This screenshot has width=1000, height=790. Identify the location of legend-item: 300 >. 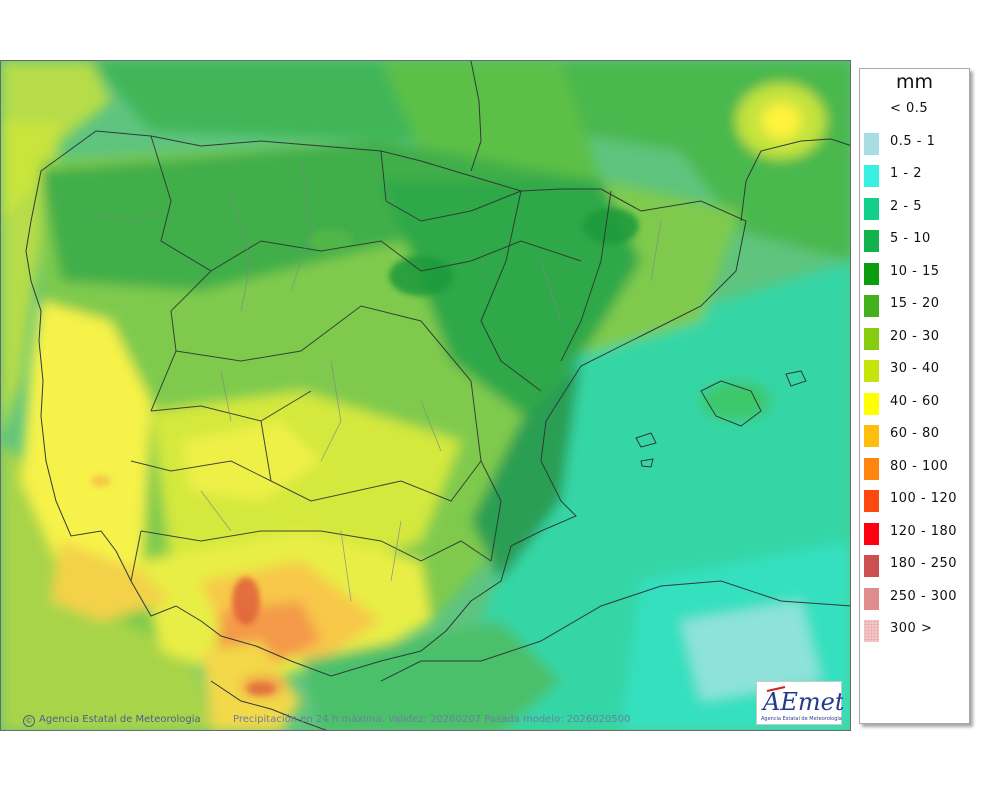
(916, 630).